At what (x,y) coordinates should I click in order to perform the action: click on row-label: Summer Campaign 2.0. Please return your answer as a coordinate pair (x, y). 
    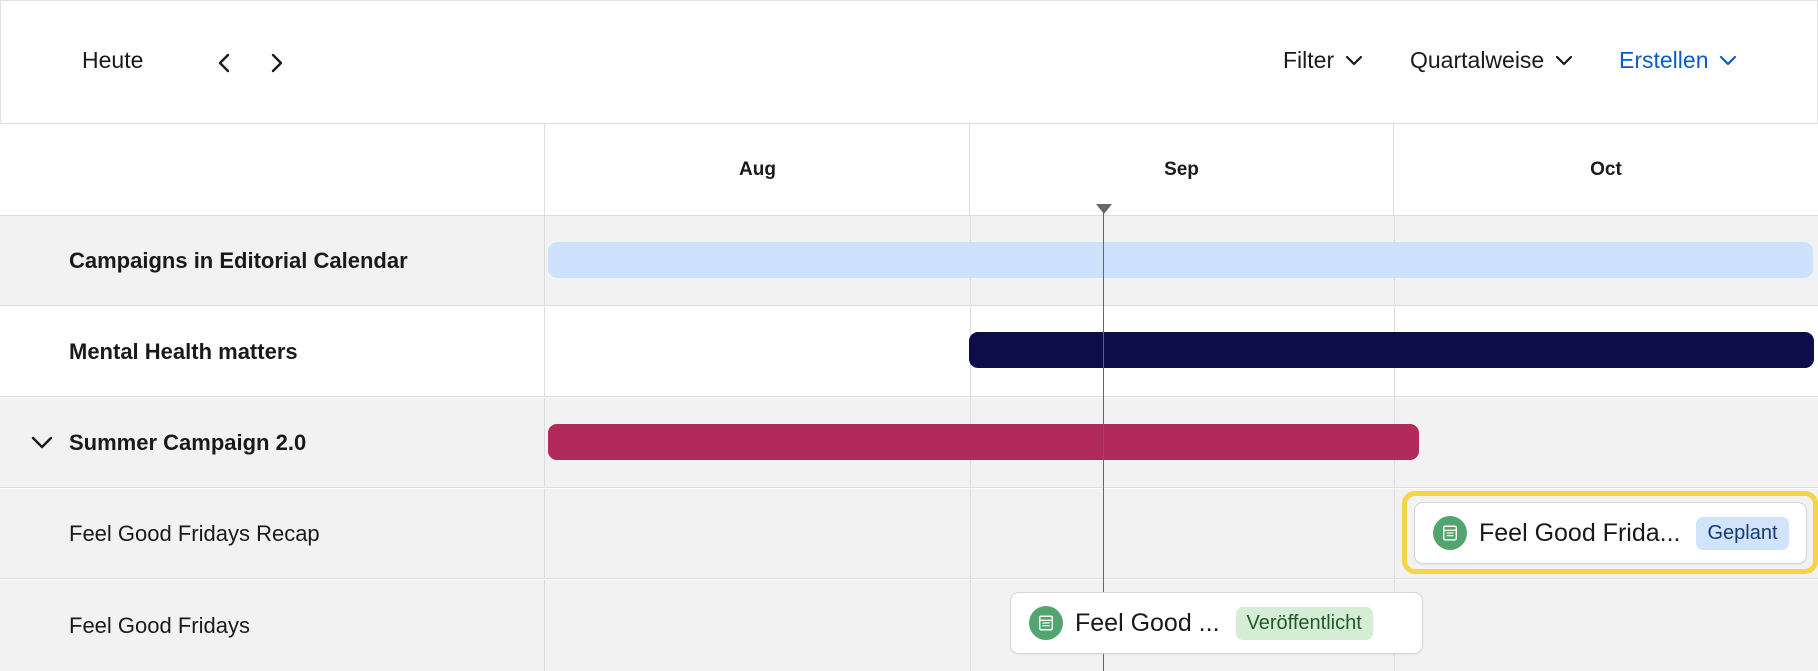
    Looking at the image, I should click on (272, 442).